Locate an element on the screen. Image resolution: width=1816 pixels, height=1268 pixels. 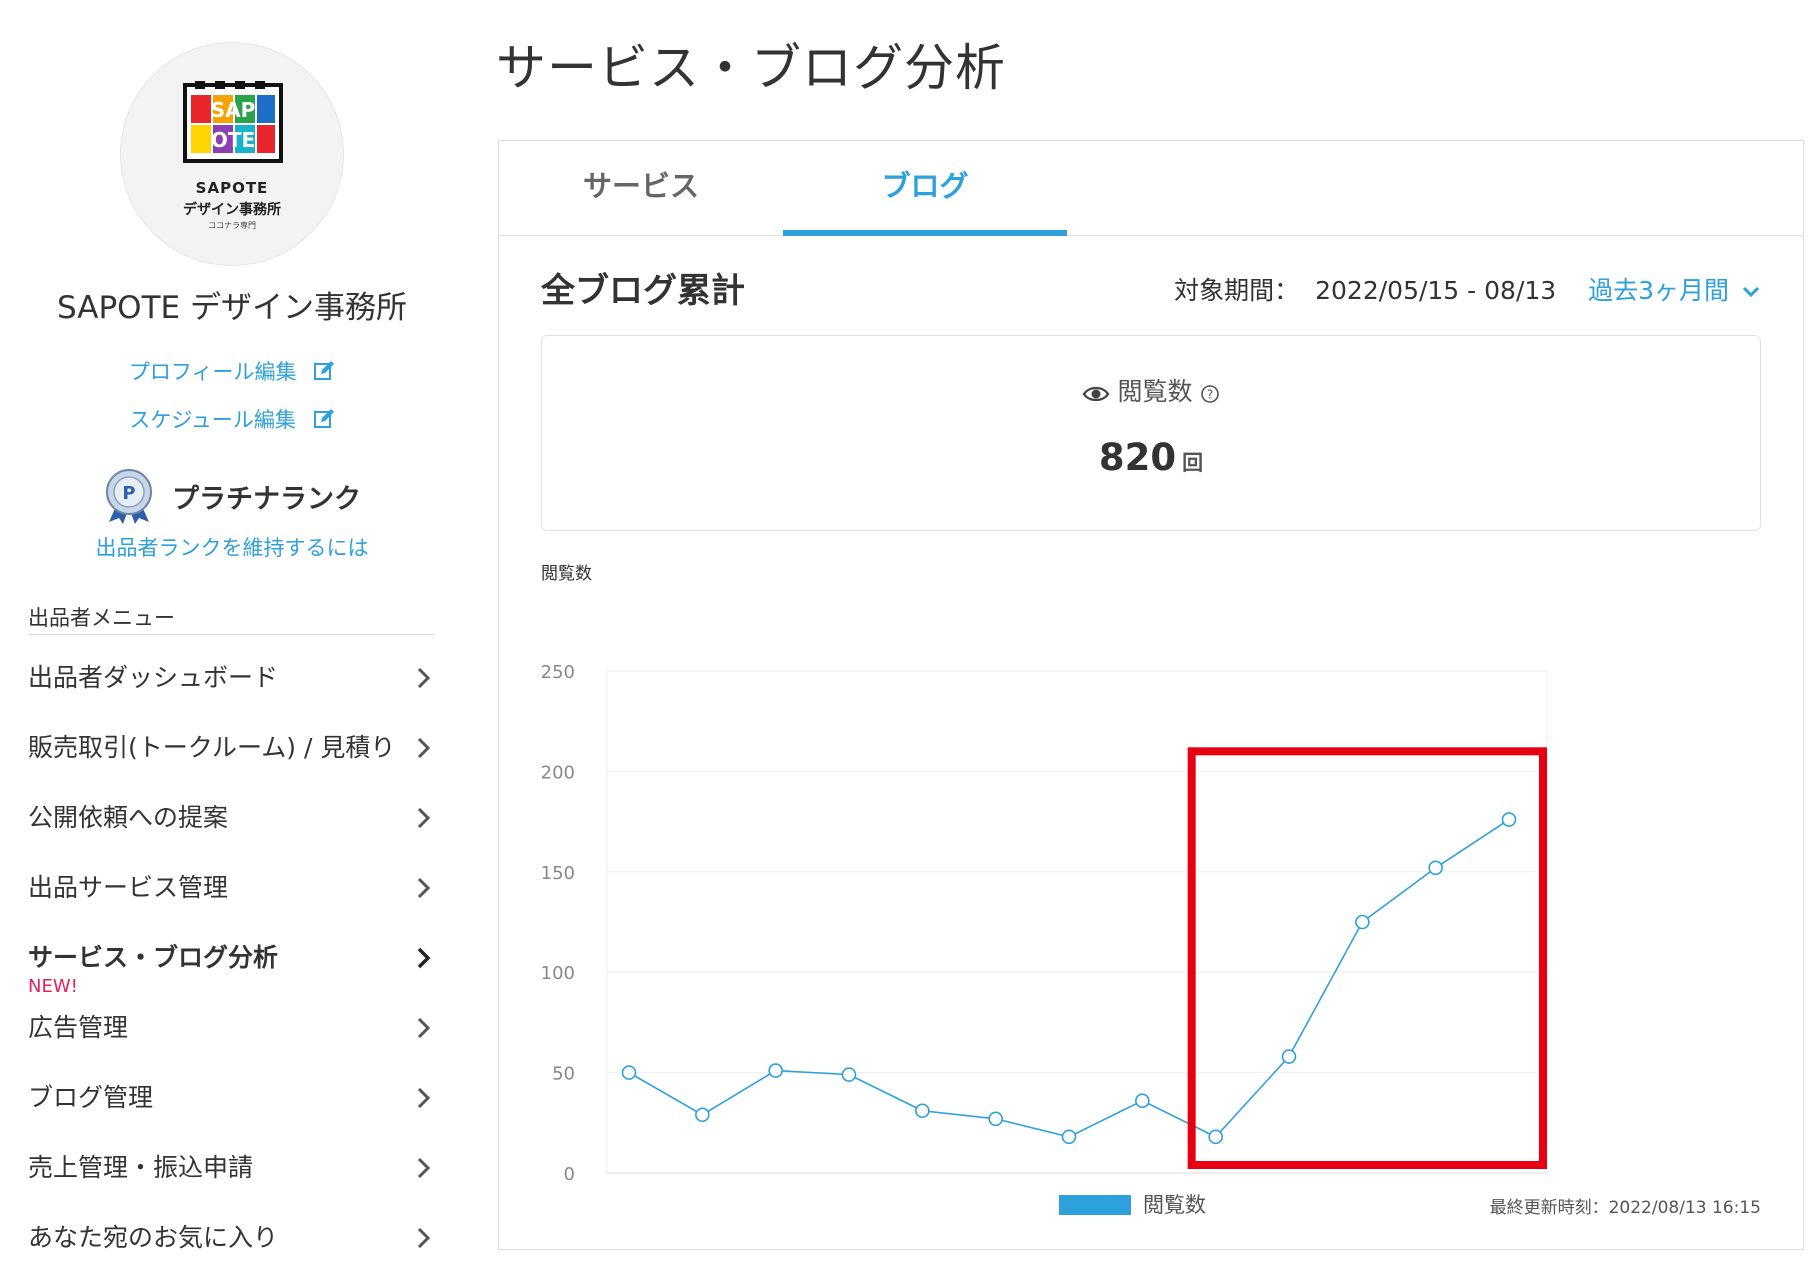
menu-item-analytics: サービス・ブログ分析 is located at coordinates (231, 958).